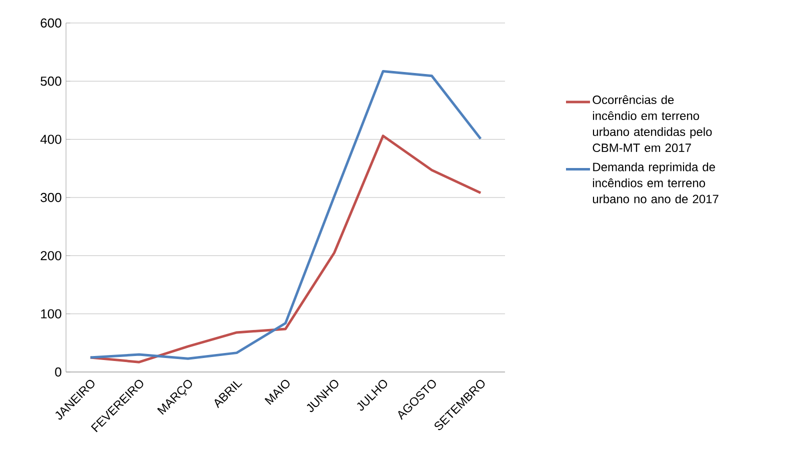  Describe the element at coordinates (655, 183) in the screenshot. I see `legend-label: Demanda reprimida de incêndios em terreno urbano no ano de 2017` at that location.